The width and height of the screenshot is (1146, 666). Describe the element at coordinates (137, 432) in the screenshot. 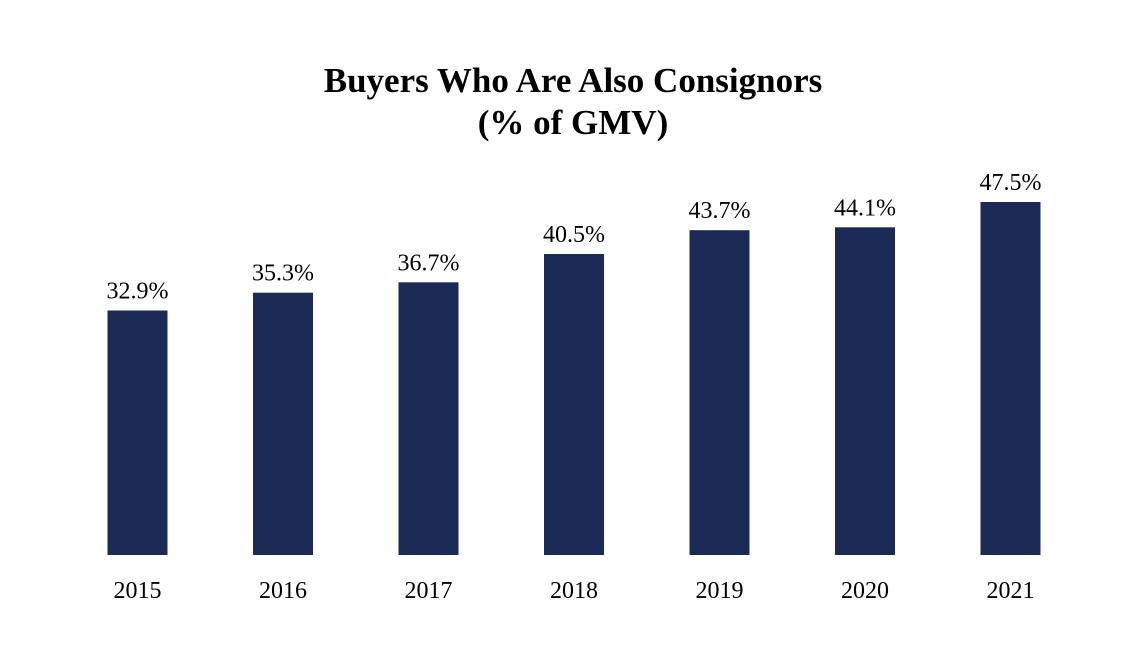

I see `bar-2015` at that location.